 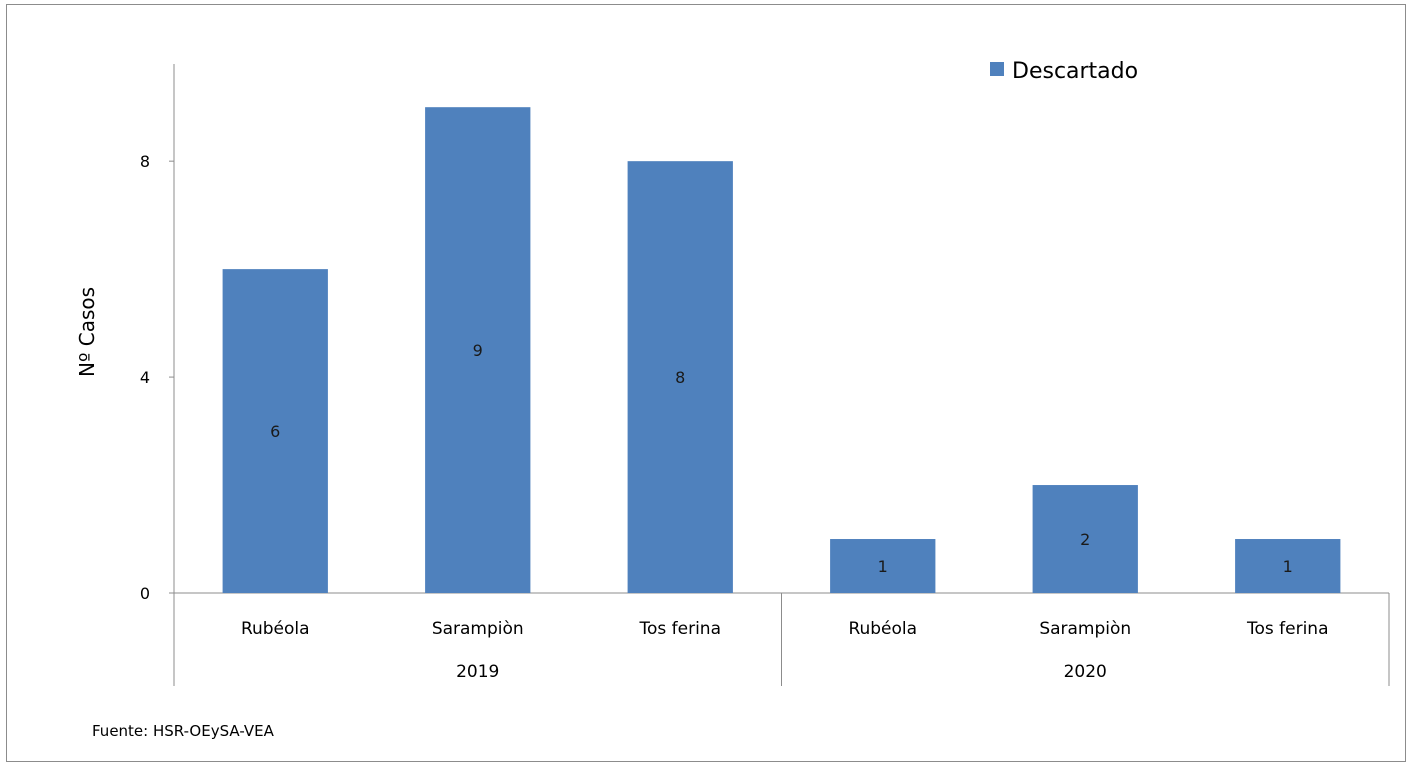 I want to click on legend-swatch, so click(x=997, y=69).